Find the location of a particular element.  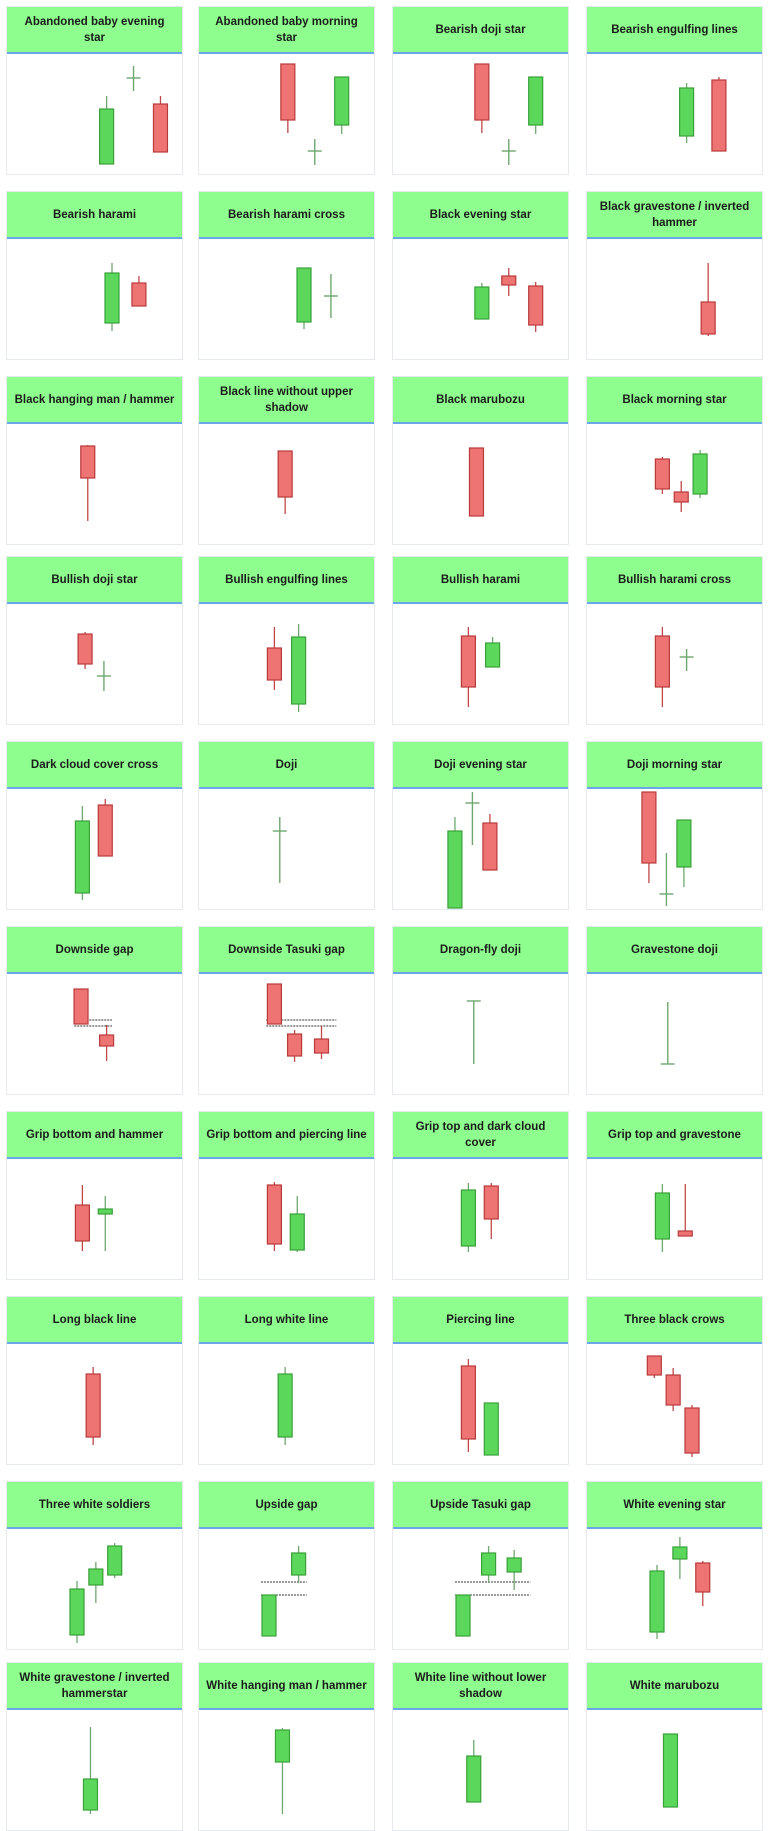

pattern-title: Piercing line is located at coordinates (480, 1319).